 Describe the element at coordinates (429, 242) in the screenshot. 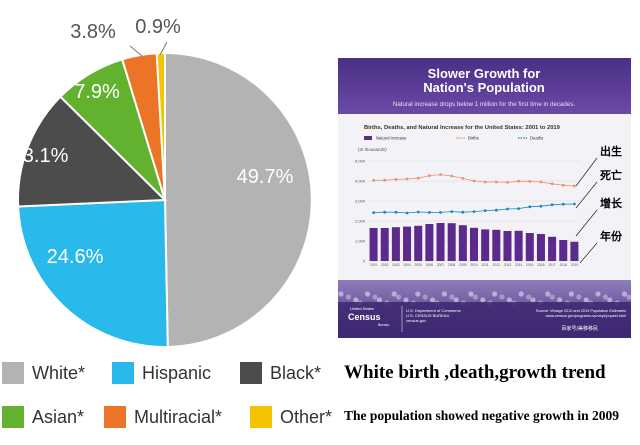

I see `census-bar-2006` at that location.